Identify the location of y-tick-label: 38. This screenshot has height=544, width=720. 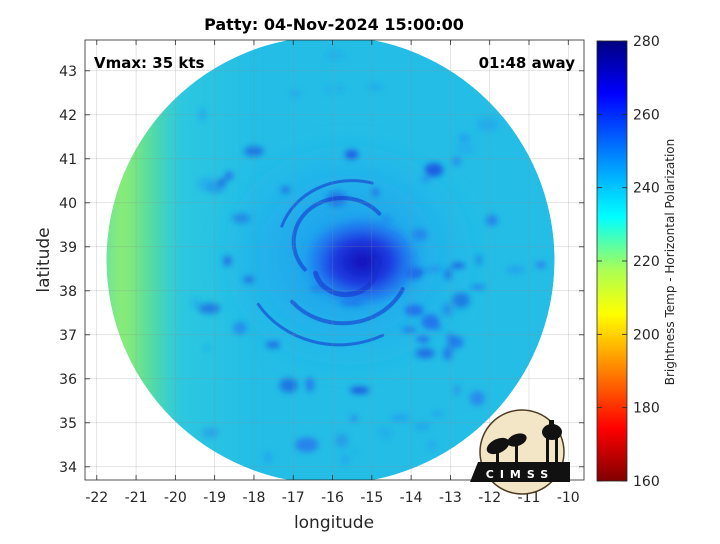
(68, 292).